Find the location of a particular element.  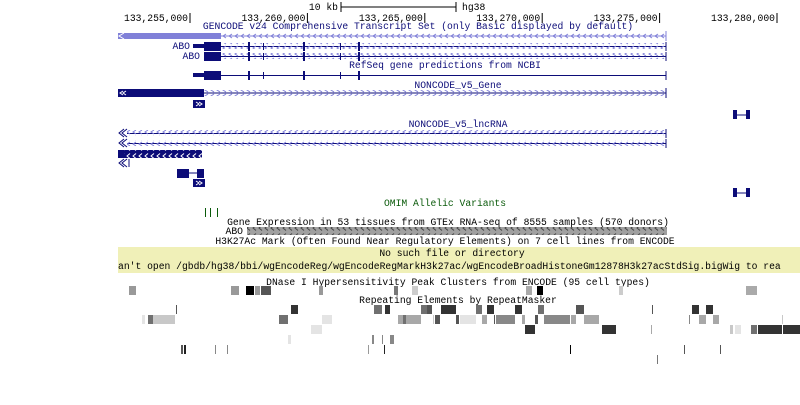

ruler-position-label: 133,260,000 is located at coordinates (273, 18).